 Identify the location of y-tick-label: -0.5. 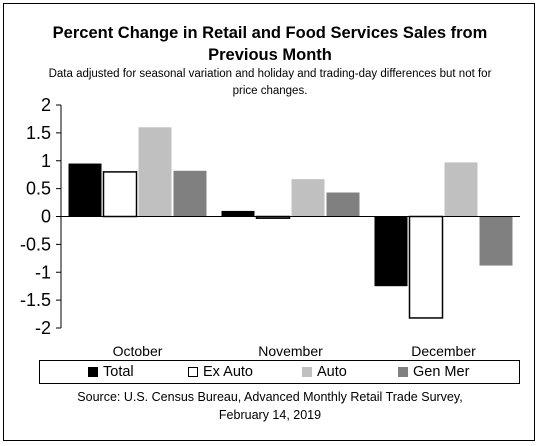
(35, 244).